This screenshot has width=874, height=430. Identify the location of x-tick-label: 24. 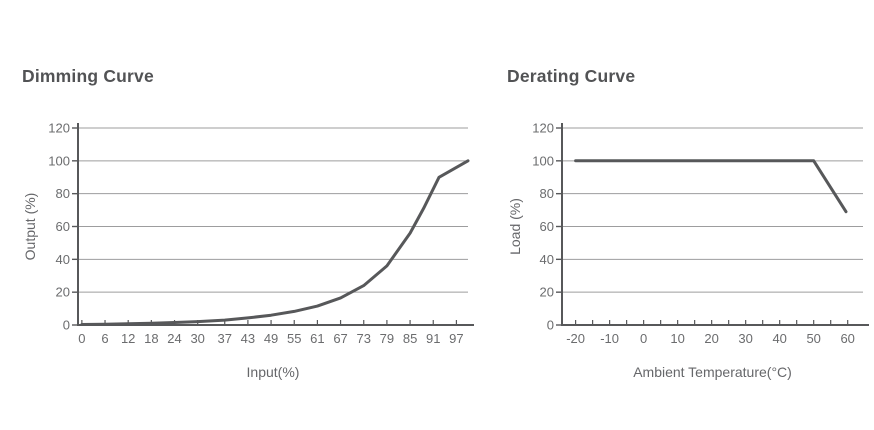
(174, 338).